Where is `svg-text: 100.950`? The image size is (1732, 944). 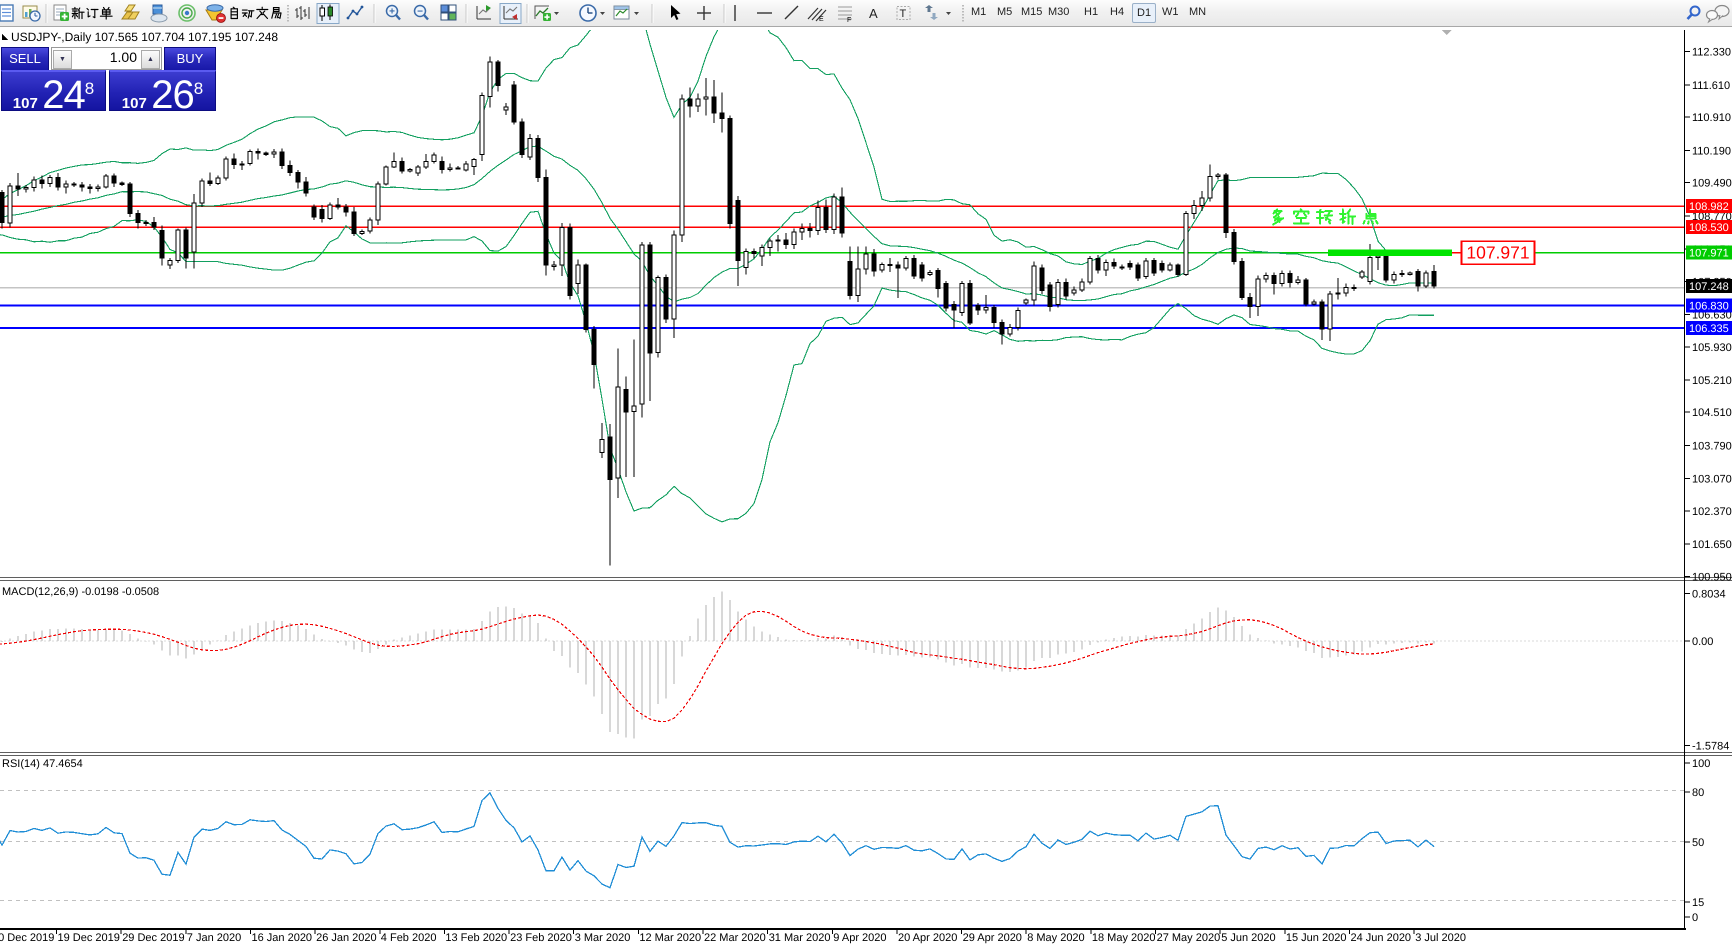
svg-text: 100.950 is located at coordinates (1712, 577).